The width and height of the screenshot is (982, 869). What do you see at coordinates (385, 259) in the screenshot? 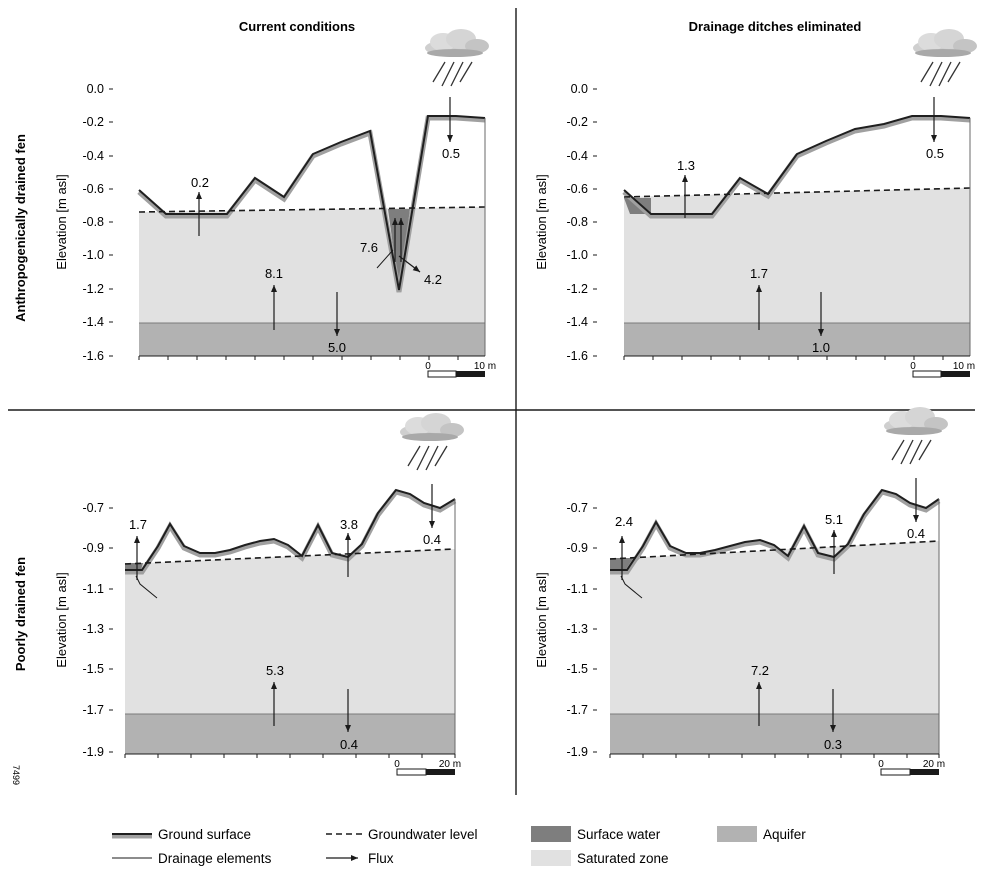
I see `drainage-element` at bounding box center [385, 259].